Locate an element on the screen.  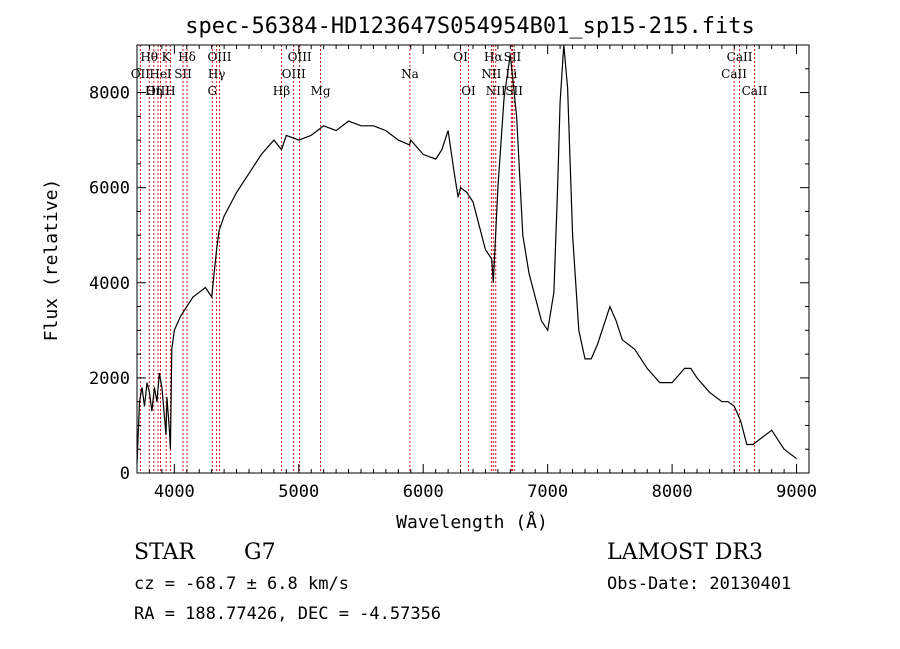
obs-date: Obs-Date: 20130401 is located at coordinates (699, 584).